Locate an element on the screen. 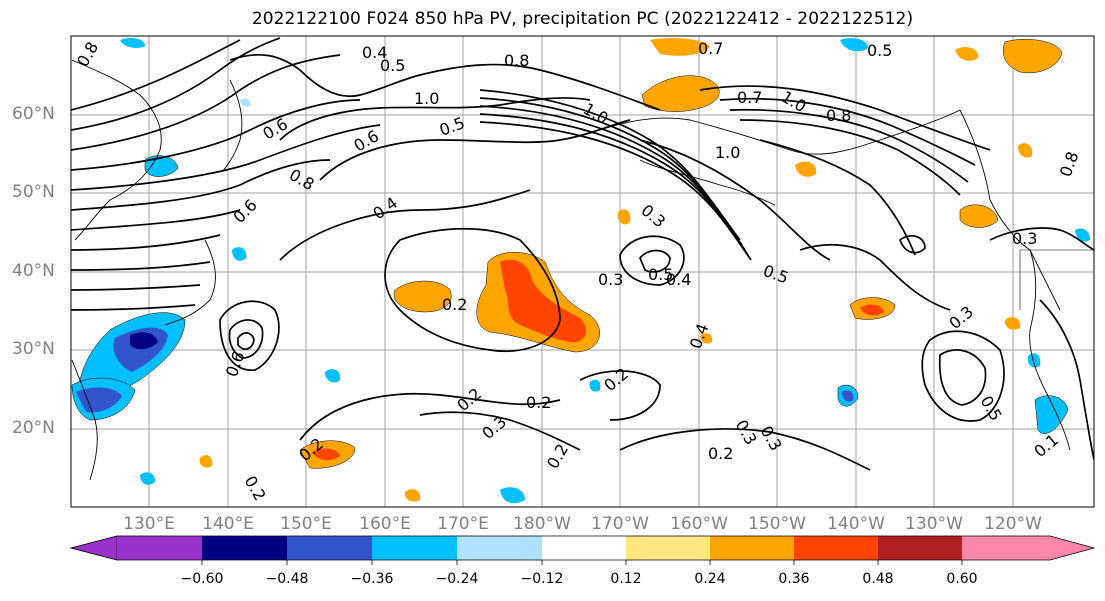 The width and height of the screenshot is (1105, 601). precip-orange-gulf is located at coordinates (979, 216).